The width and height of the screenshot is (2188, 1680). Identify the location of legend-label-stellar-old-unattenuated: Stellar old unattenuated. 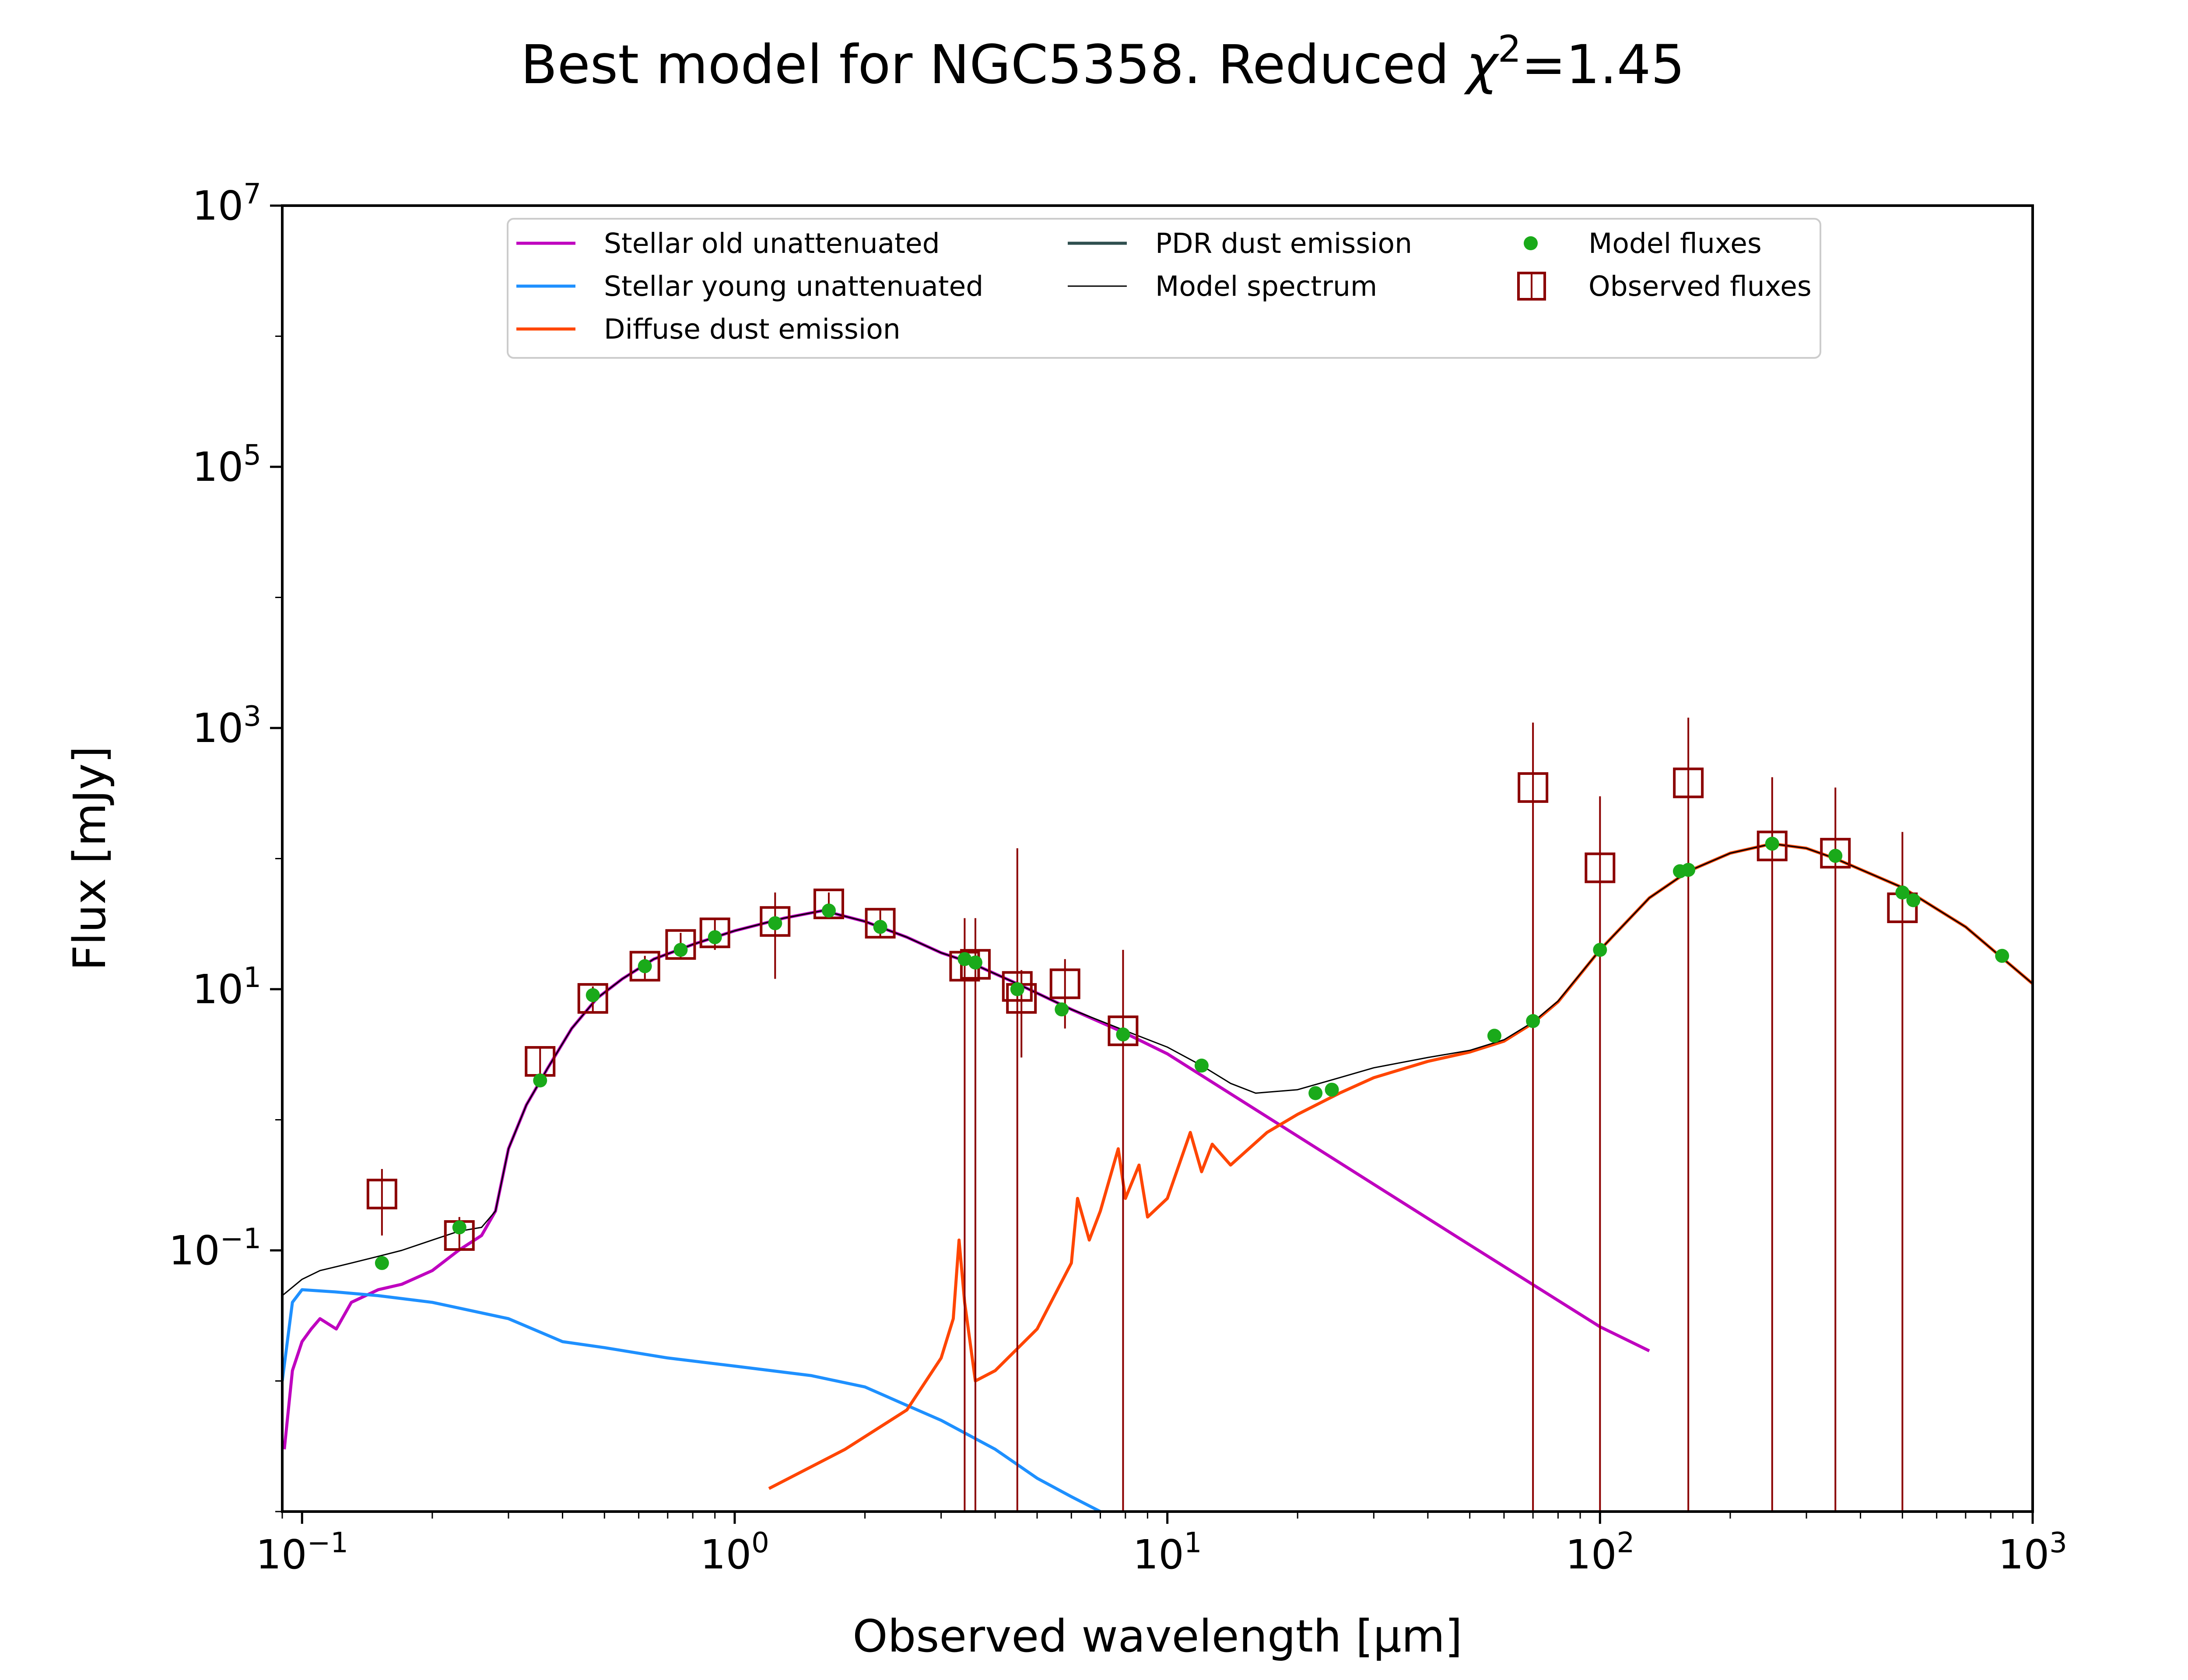
(772, 243).